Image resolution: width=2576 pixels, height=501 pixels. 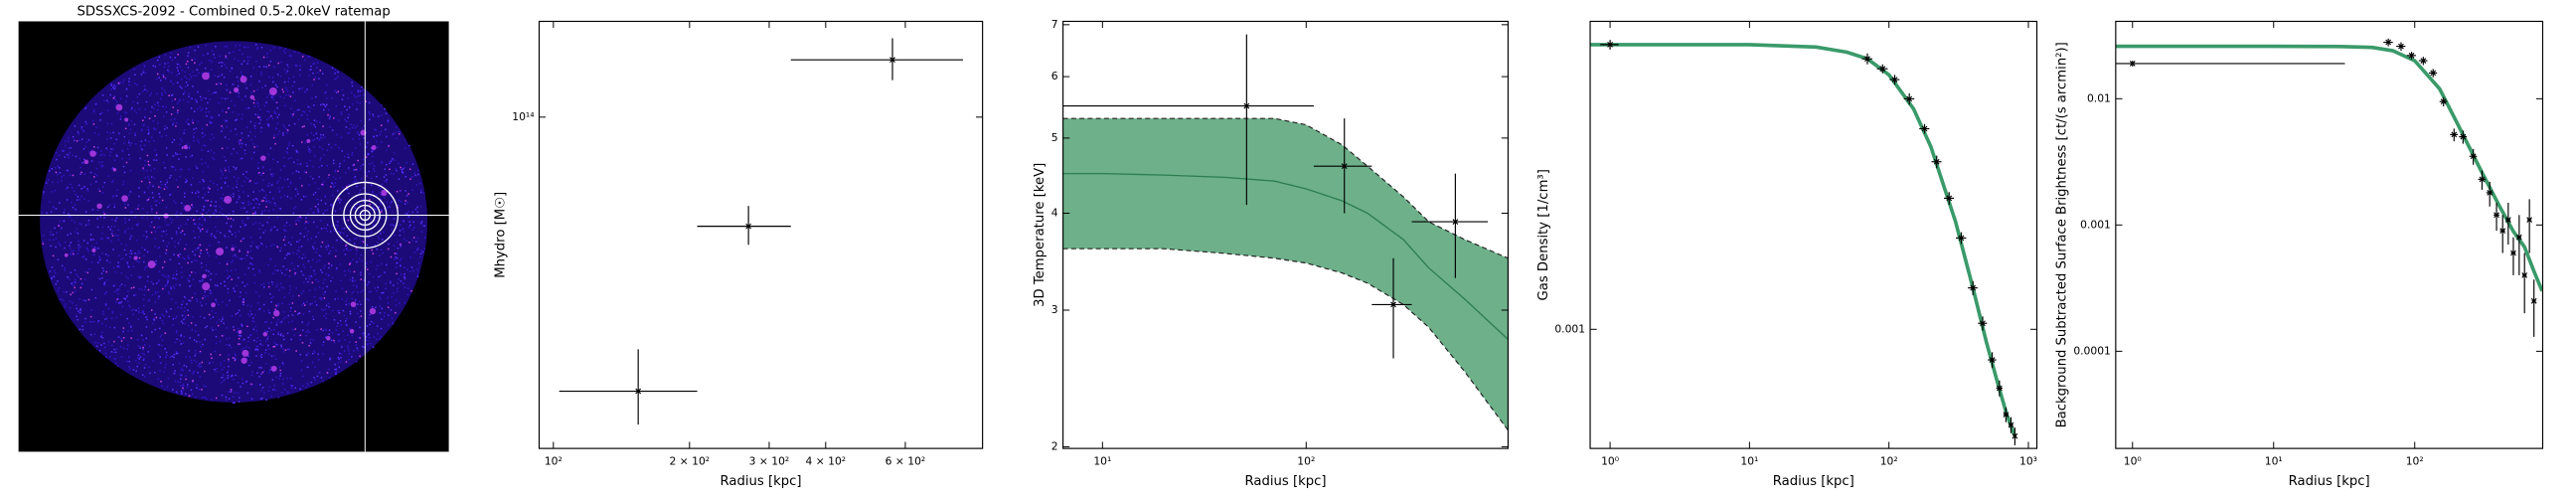 What do you see at coordinates (1610, 460) in the screenshot?
I see `x-tick-label: 10⁰` at bounding box center [1610, 460].